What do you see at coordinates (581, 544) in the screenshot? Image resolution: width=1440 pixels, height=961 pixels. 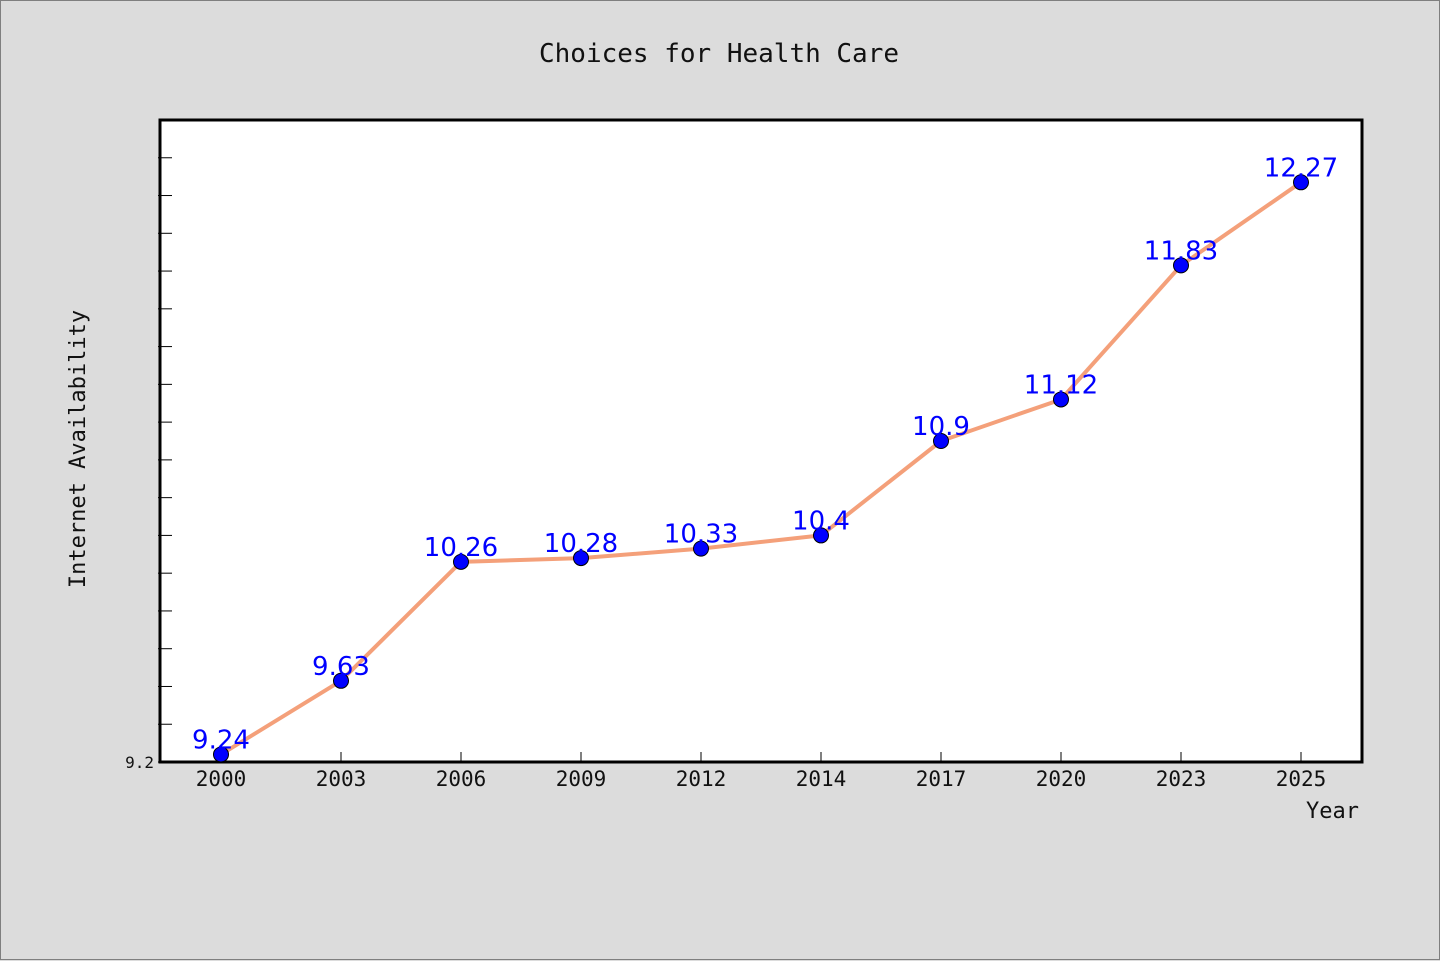 I see `data-label: 10.28` at bounding box center [581, 544].